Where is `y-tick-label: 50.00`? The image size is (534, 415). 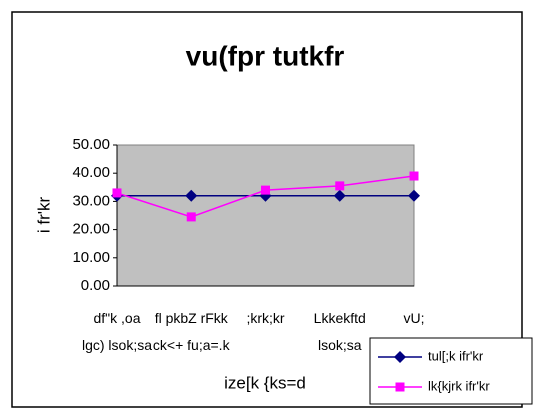 y-tick-label: 50.00 is located at coordinates (91, 144).